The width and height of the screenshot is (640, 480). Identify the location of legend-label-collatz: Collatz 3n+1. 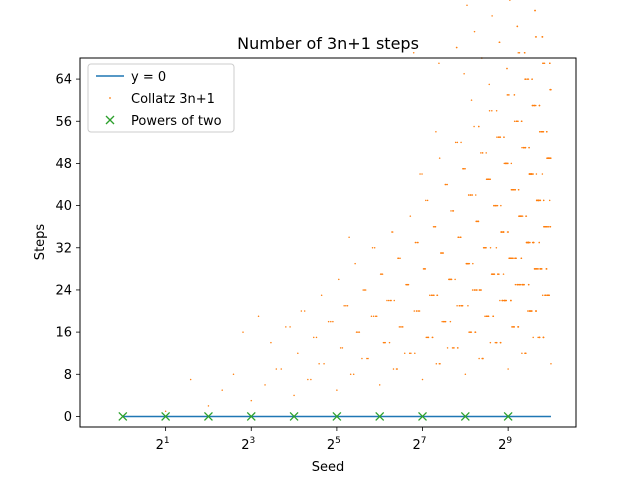
(173, 99).